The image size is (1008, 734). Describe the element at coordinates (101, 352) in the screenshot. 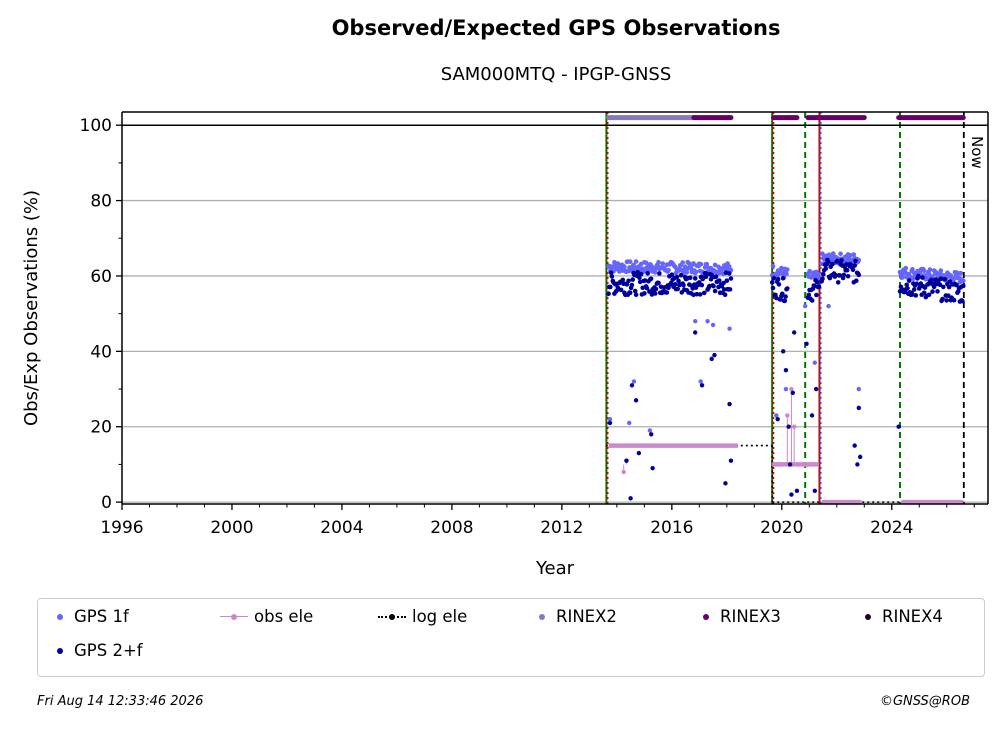

I see `y-tick-label-40: 40` at that location.